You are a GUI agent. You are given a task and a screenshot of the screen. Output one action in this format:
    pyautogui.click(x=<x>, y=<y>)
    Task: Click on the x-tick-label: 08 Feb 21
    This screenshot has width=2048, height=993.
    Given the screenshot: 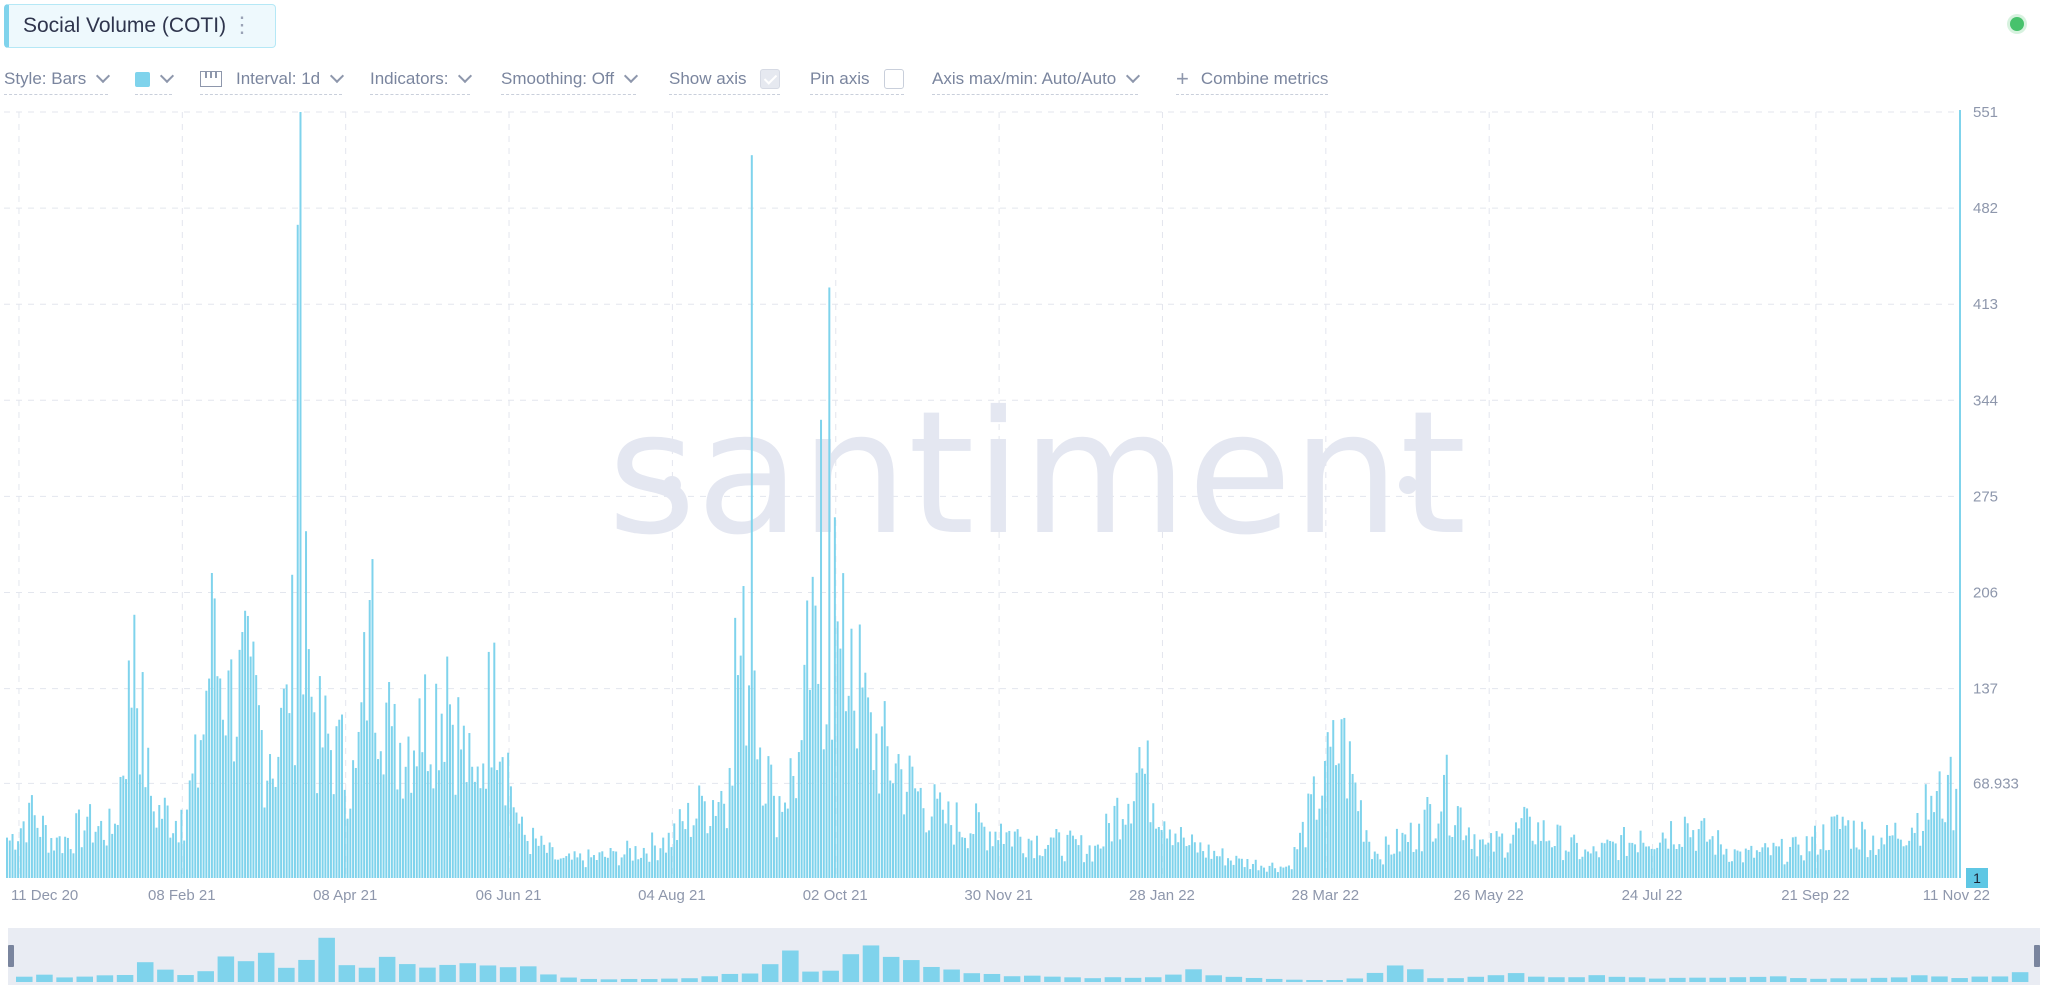 What is the action you would take?
    pyautogui.click(x=182, y=895)
    